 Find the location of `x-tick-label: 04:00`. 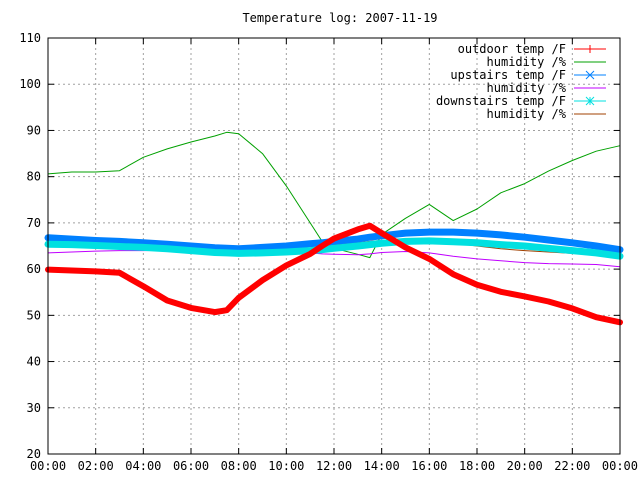

x-tick-label: 04:00 is located at coordinates (143, 466).